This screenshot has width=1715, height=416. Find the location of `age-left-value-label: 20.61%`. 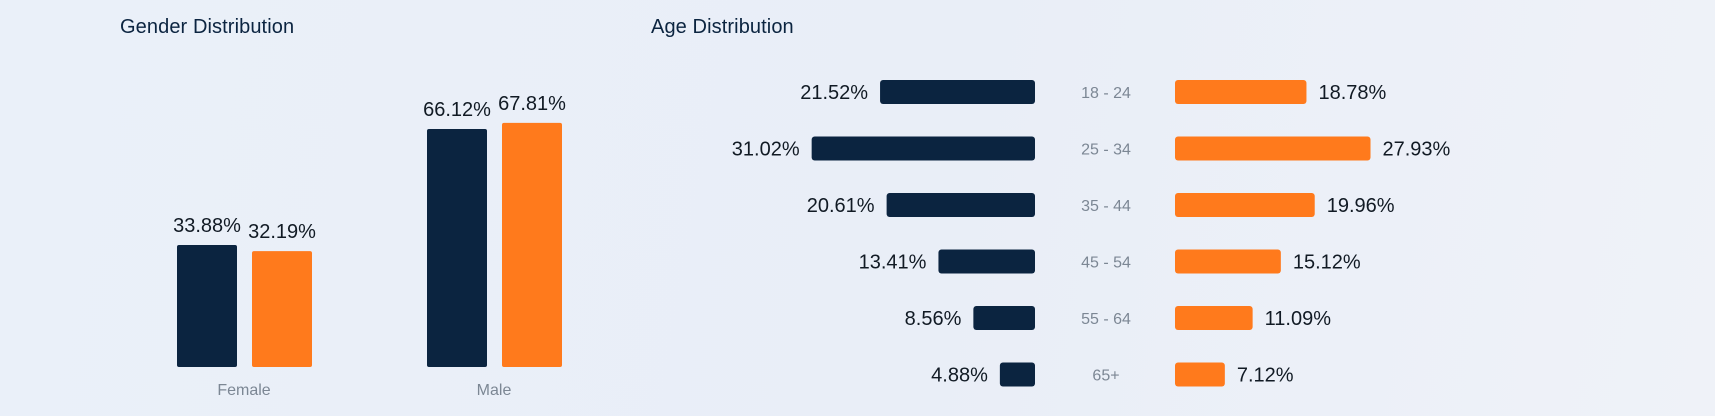

age-left-value-label: 20.61% is located at coordinates (841, 206).